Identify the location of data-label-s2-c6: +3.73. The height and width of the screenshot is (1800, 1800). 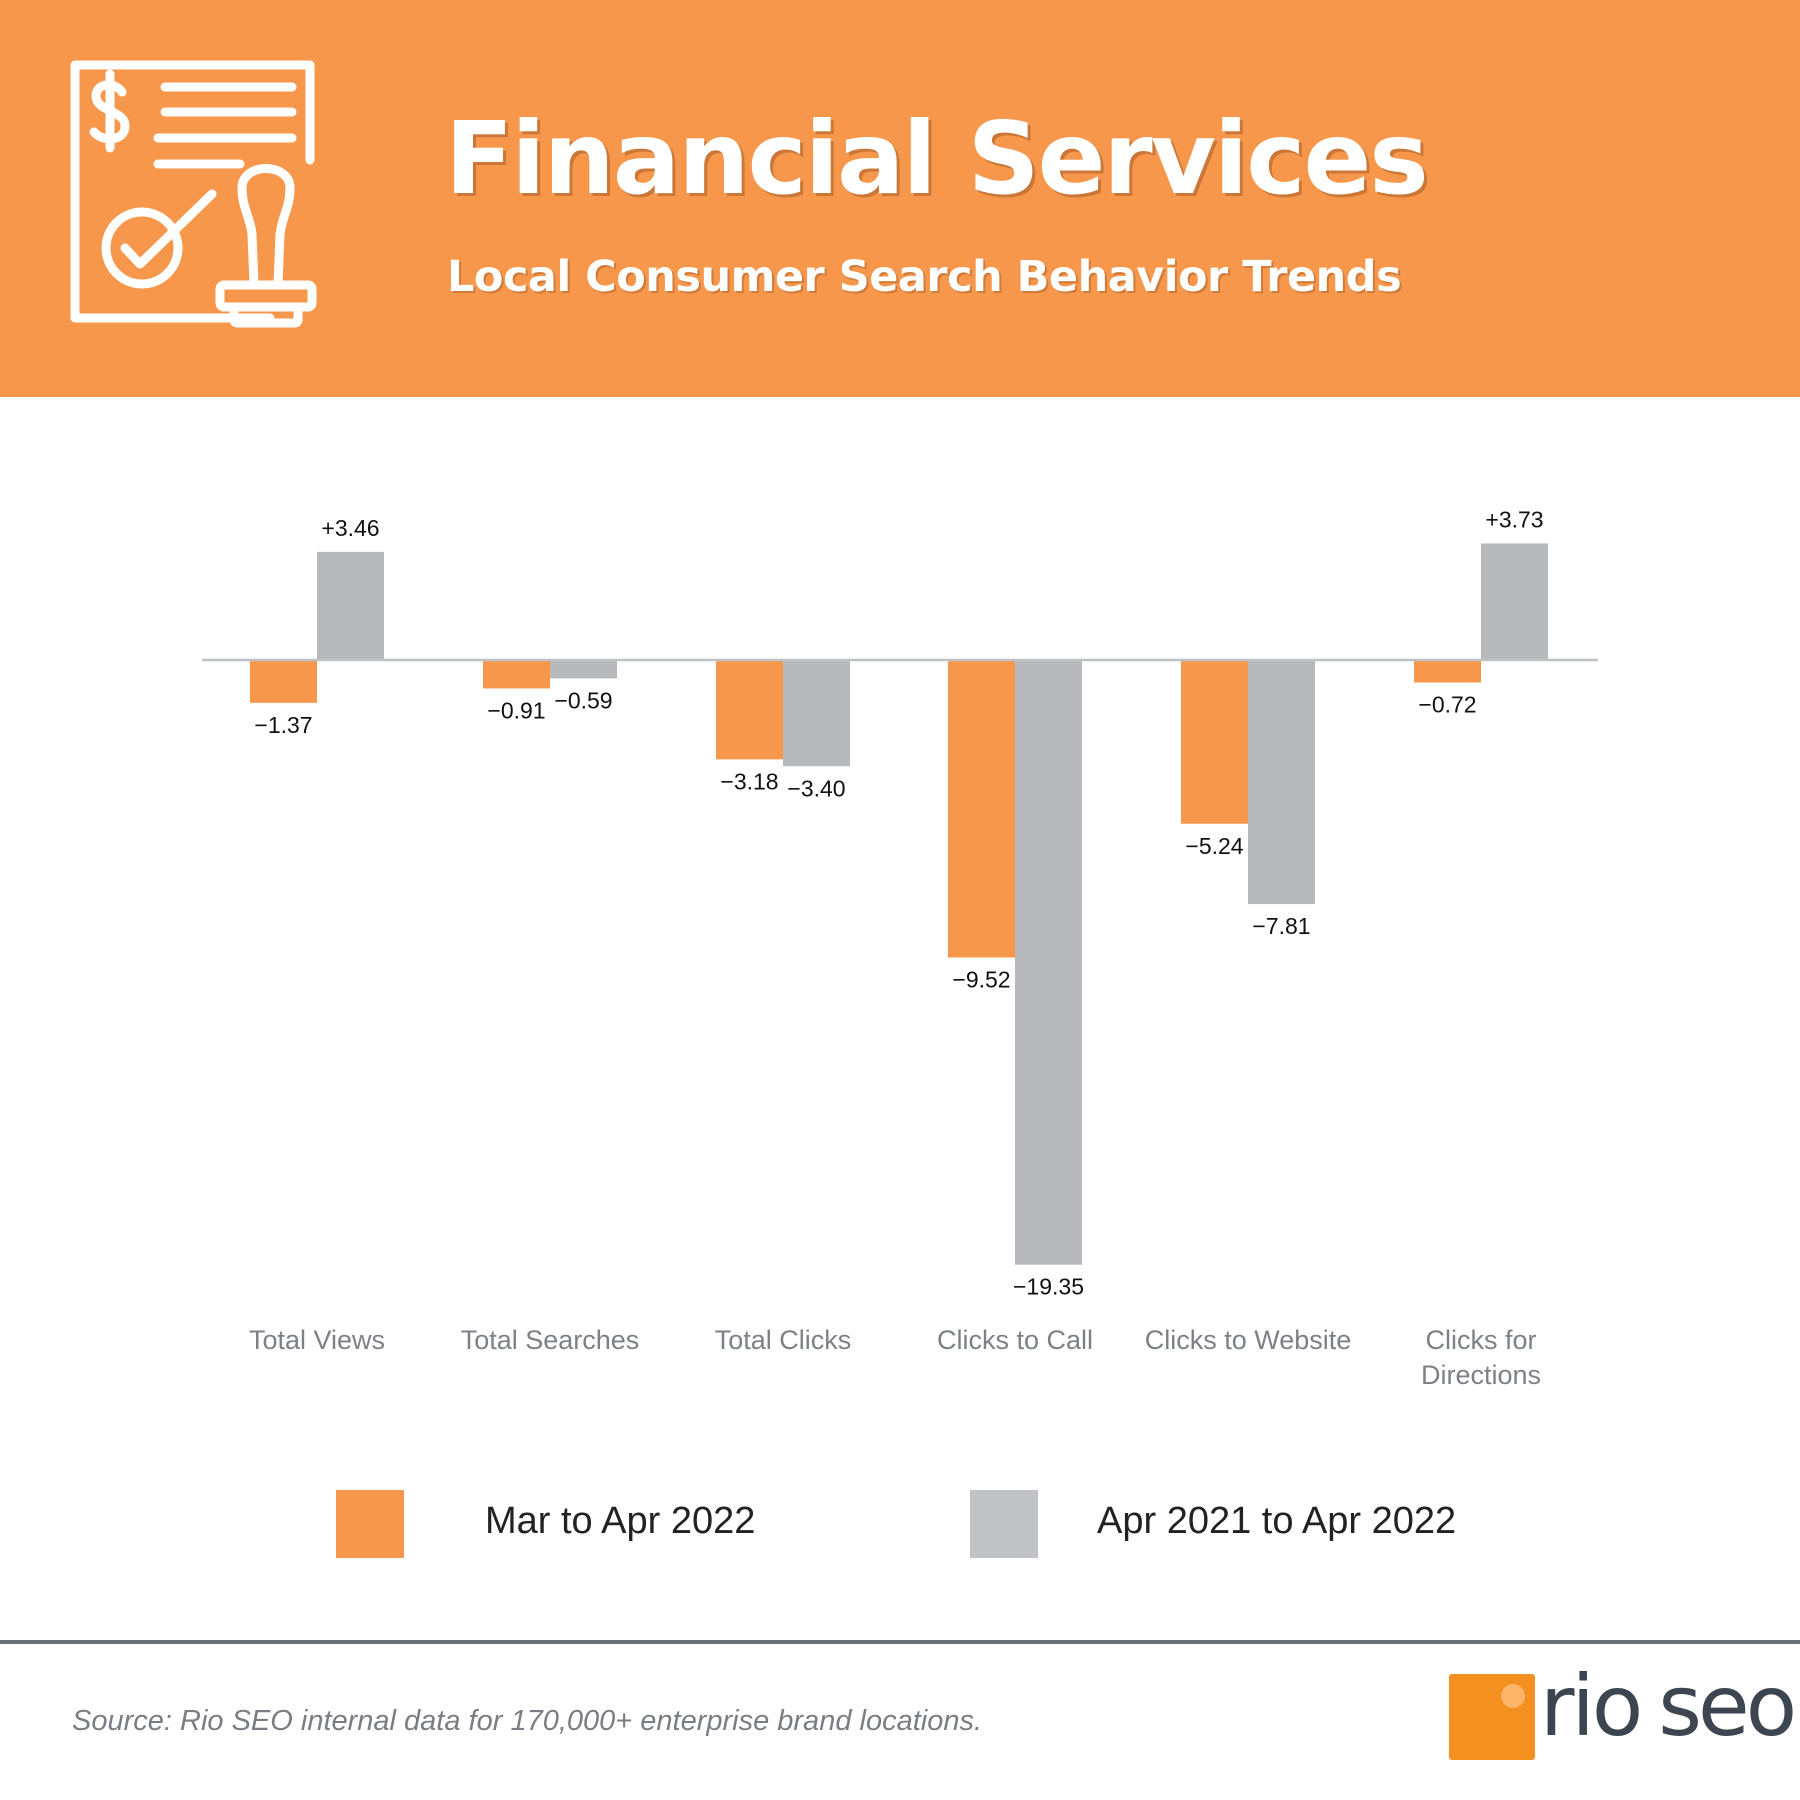
(1514, 519).